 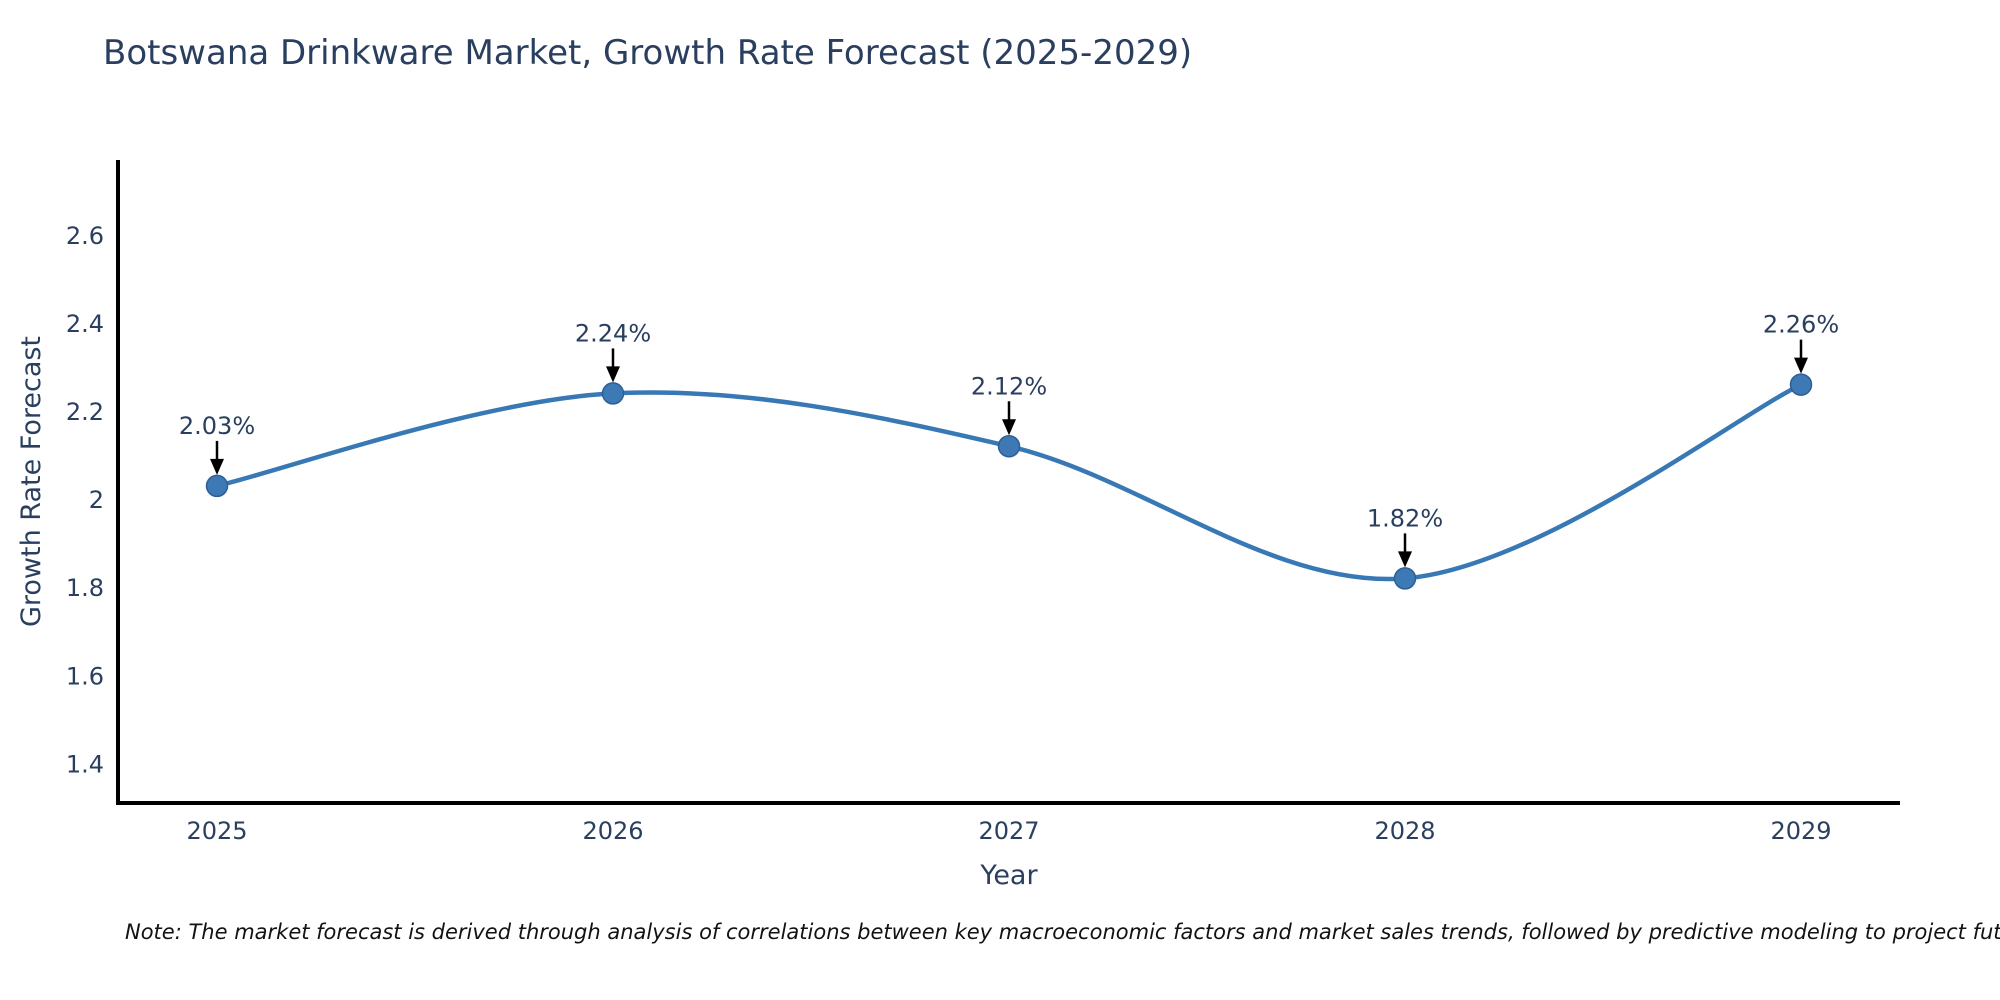 What do you see at coordinates (85, 236) in the screenshot?
I see `y-tick-label: 2.6` at bounding box center [85, 236].